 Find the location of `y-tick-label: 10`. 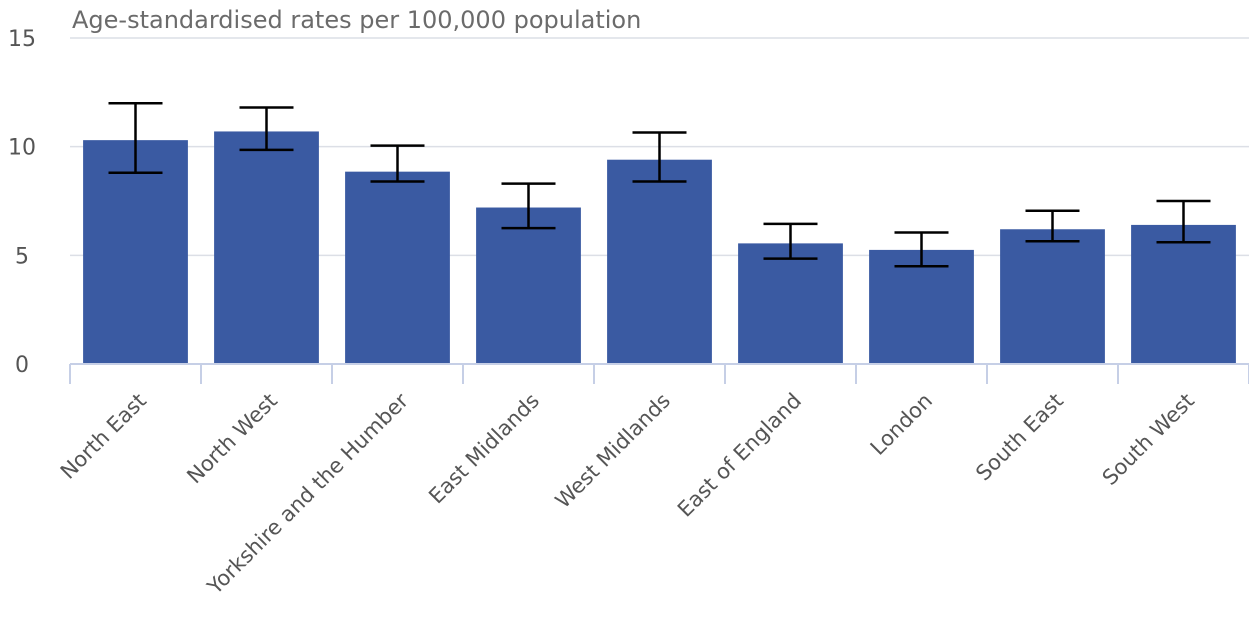

y-tick-label: 10 is located at coordinates (22, 148).